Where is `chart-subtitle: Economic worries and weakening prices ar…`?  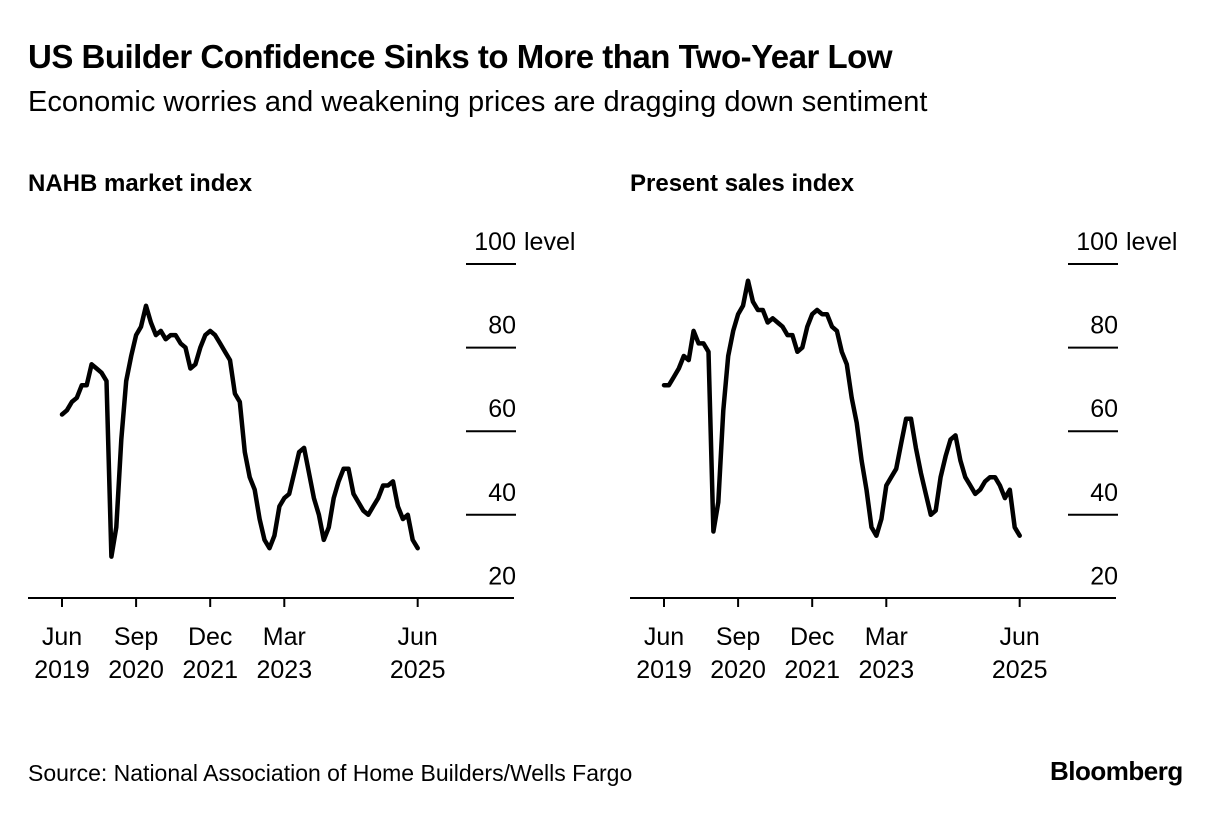 chart-subtitle: Economic worries and weakening prices ar… is located at coordinates (478, 102).